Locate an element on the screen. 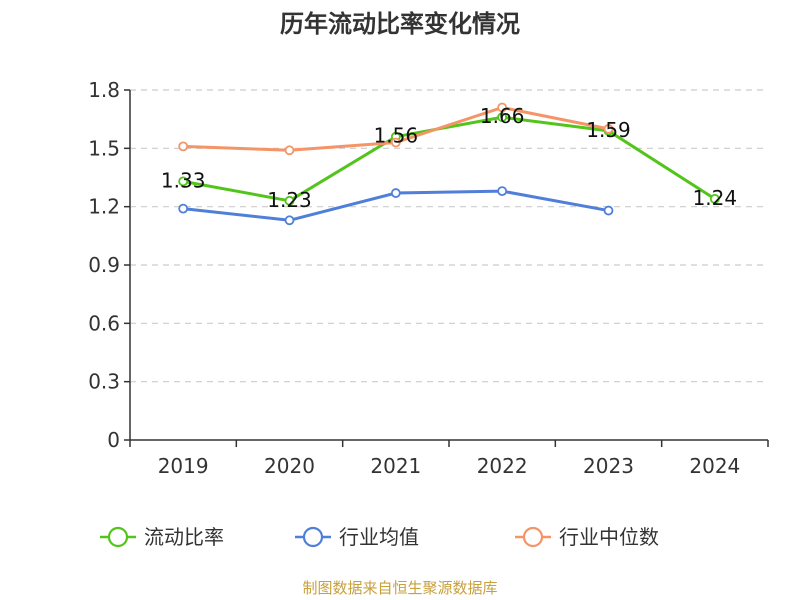  y-tick-label: 0.3 is located at coordinates (104, 382).